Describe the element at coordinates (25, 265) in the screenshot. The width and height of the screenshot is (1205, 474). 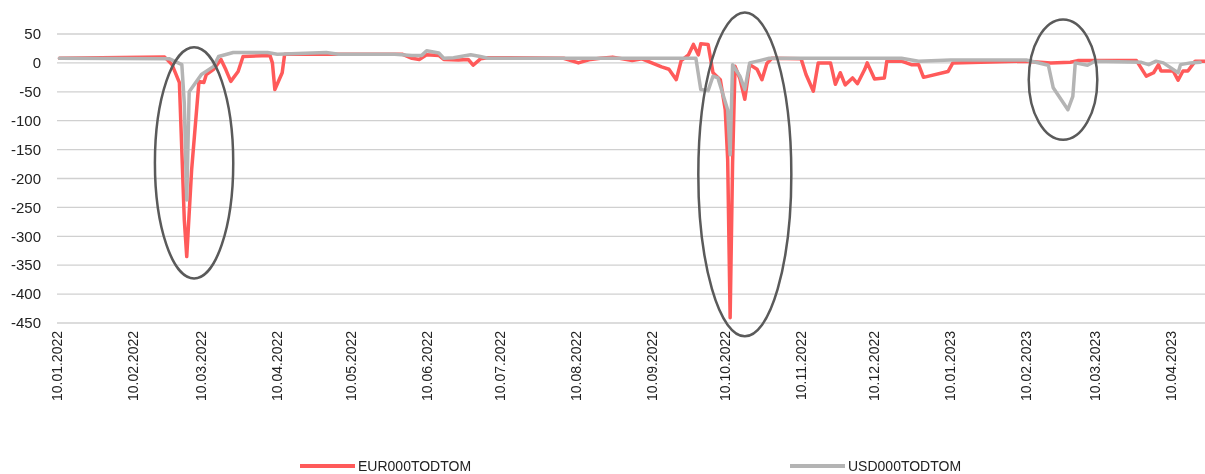
I see `y-tick-label: -350` at that location.